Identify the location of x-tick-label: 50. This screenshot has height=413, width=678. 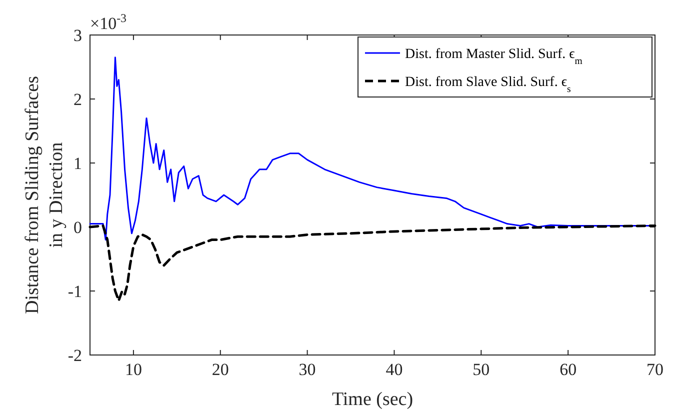
(481, 369).